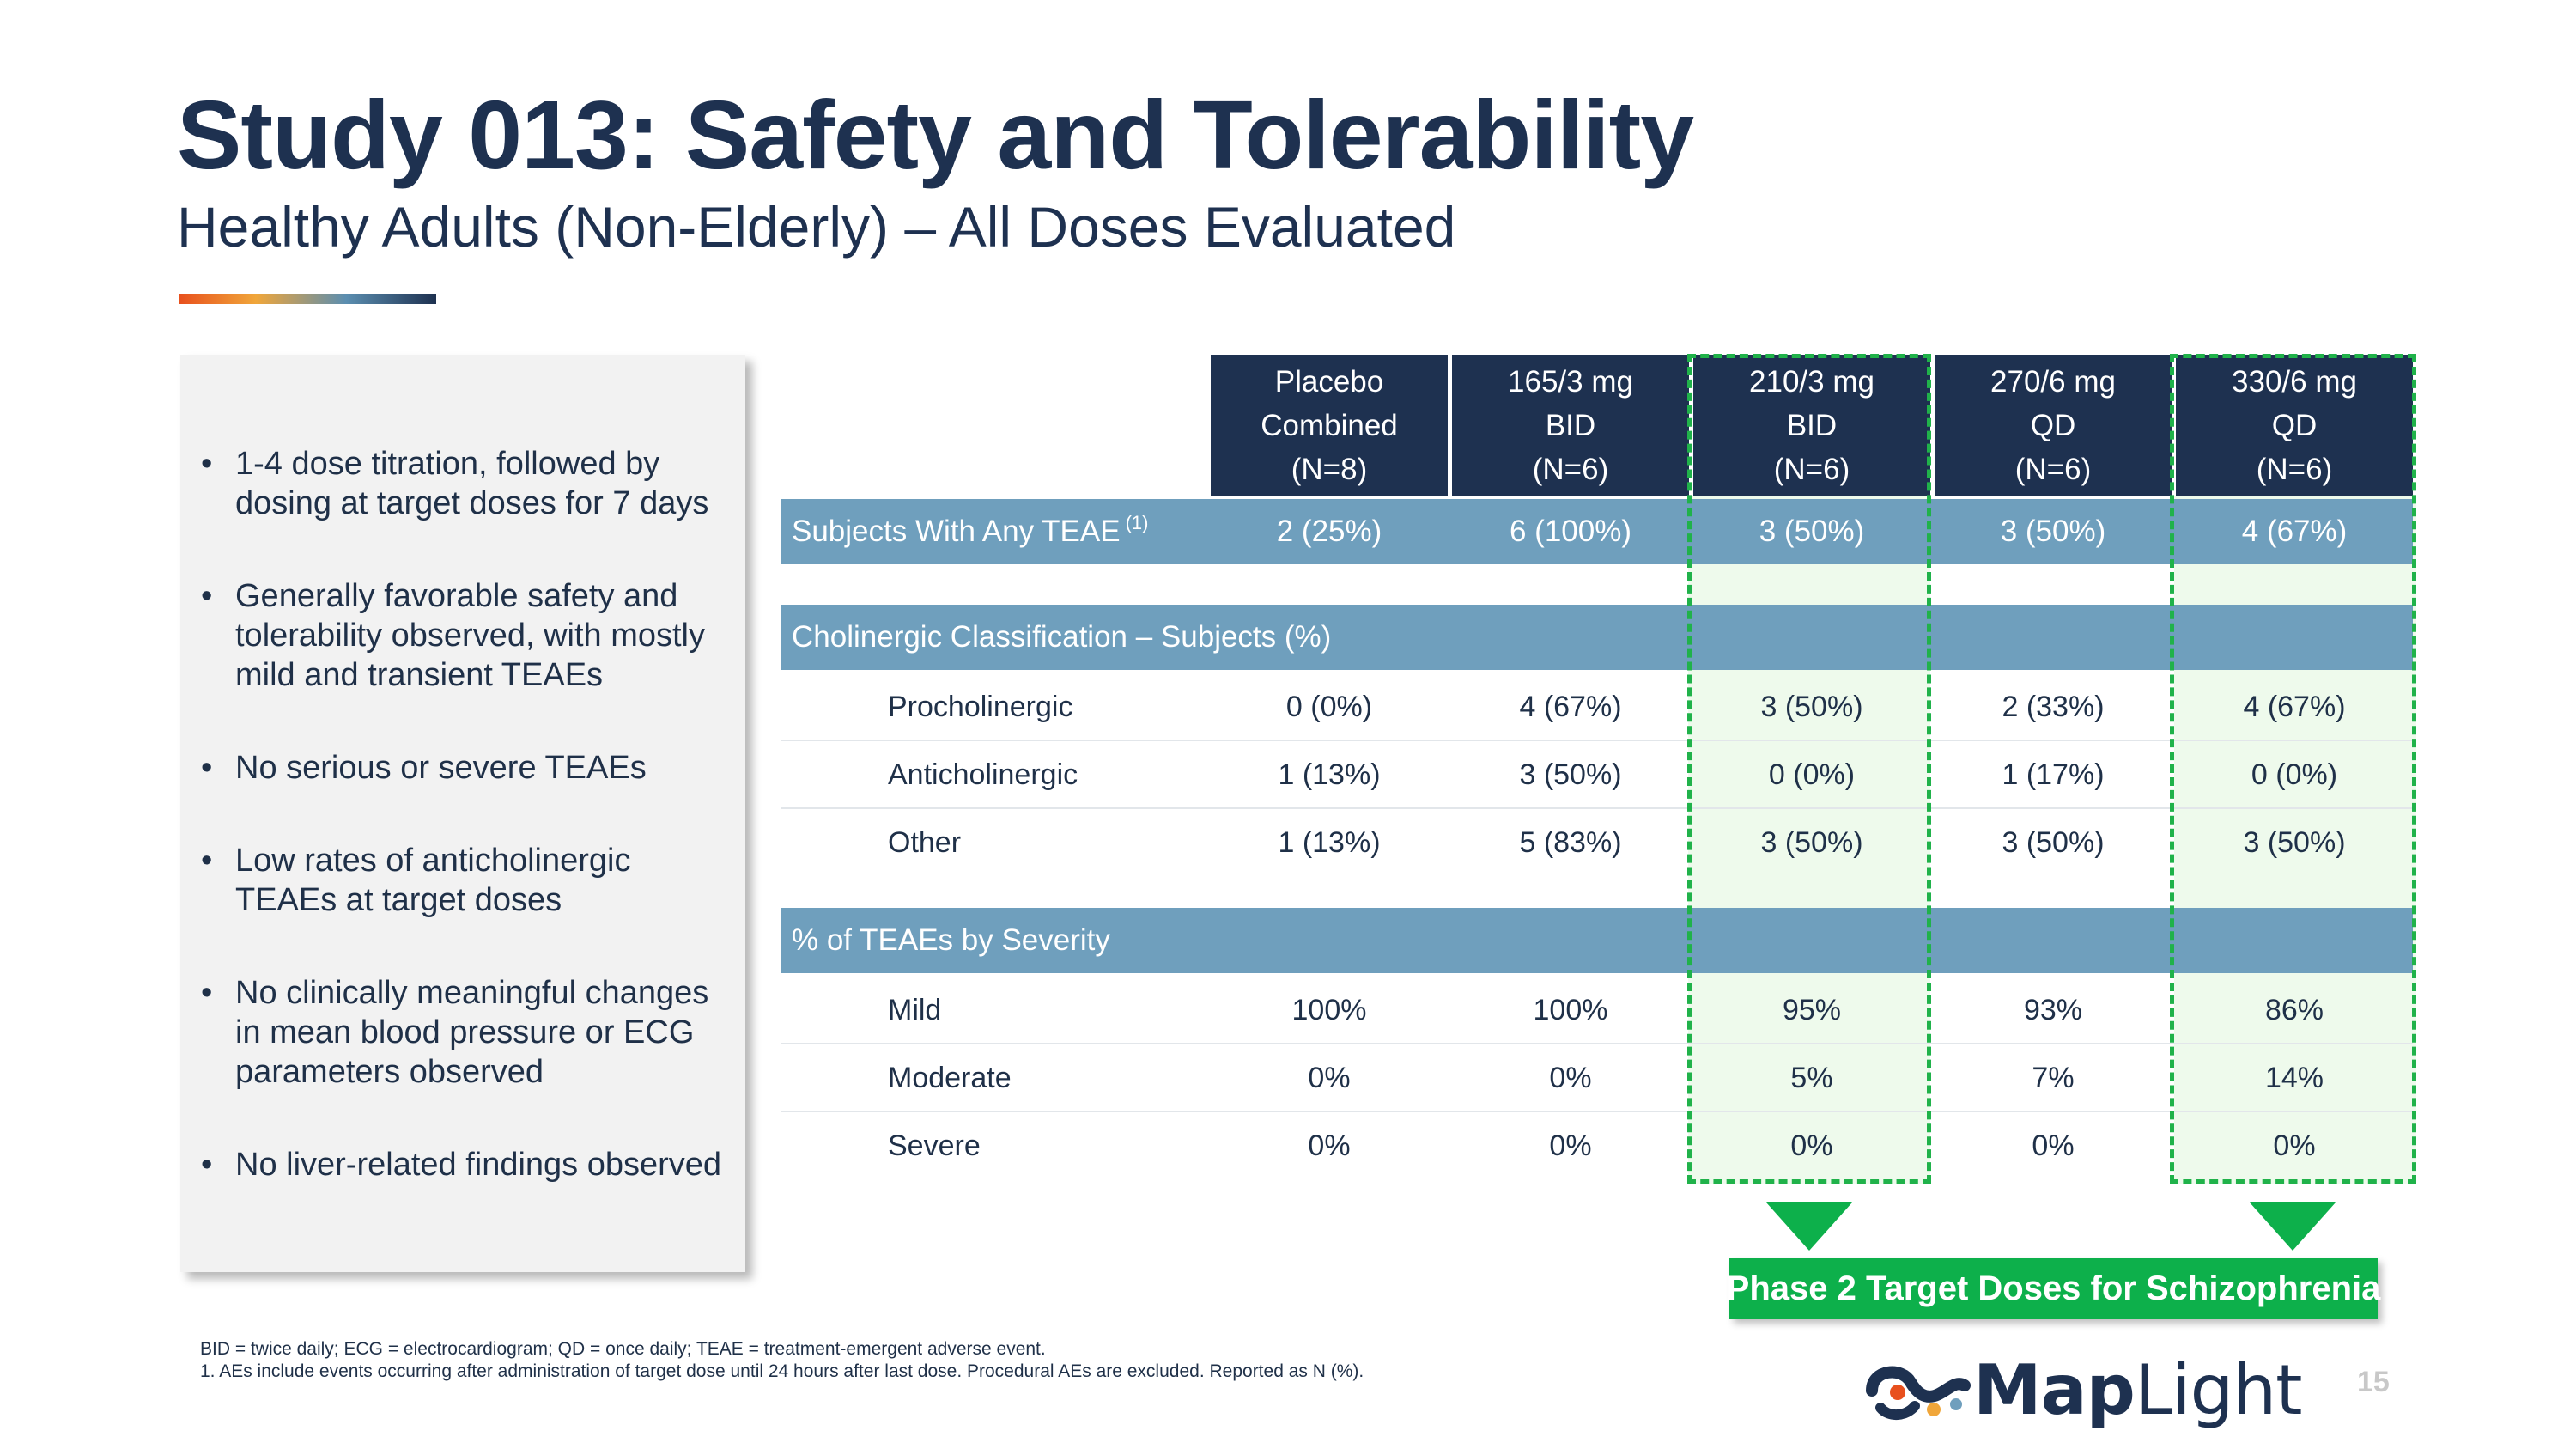  Describe the element at coordinates (970, 530) in the screenshot. I see `row-label: Subjects With Any TEAE (1)` at that location.